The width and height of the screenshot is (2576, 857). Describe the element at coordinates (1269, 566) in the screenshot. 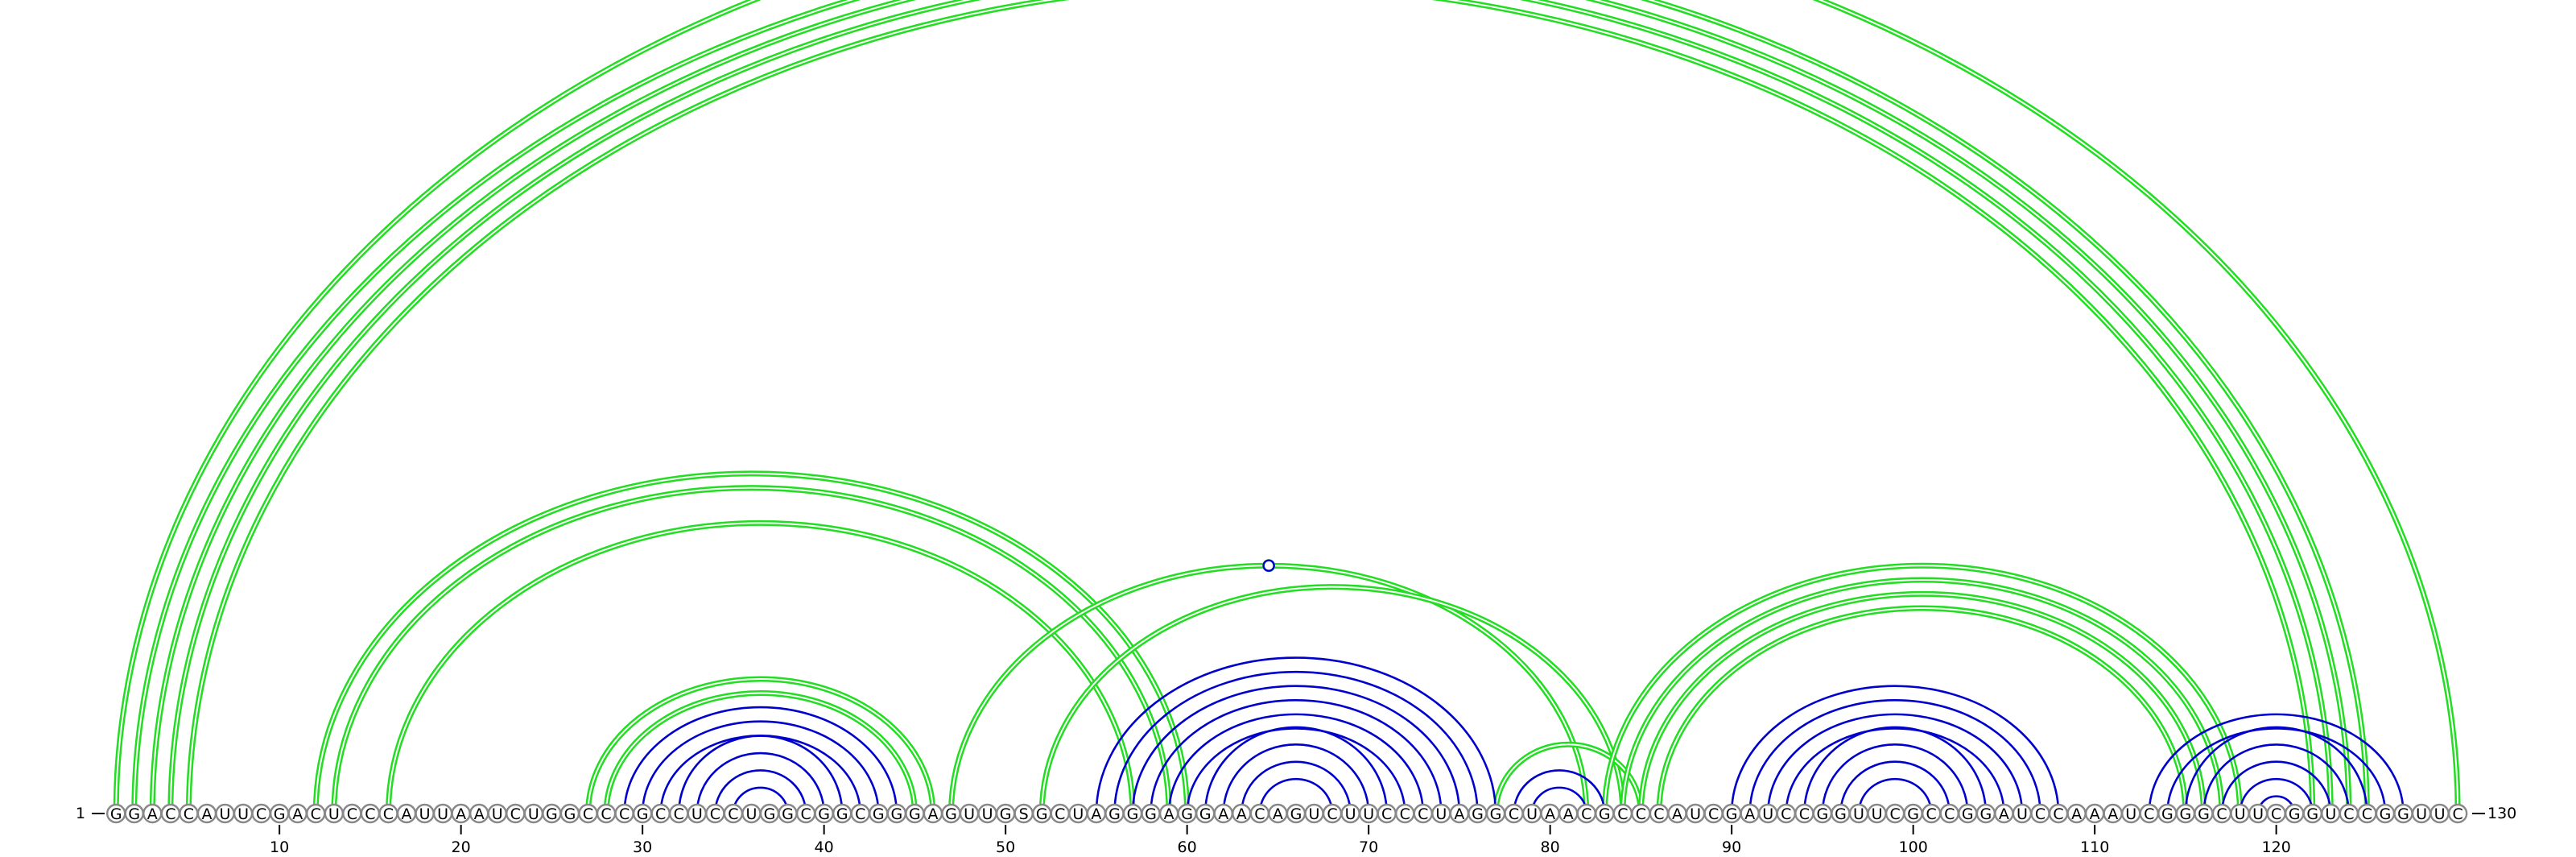

I see `markers-layer` at that location.